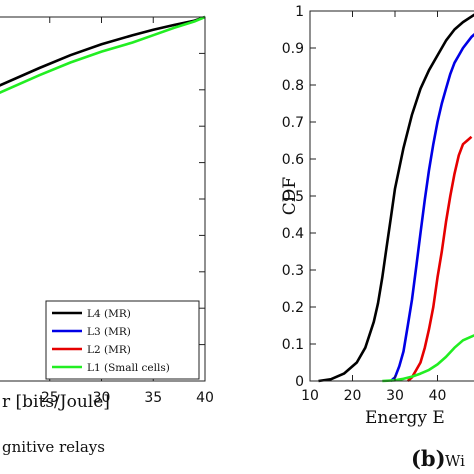  I want to click on left-legend-entry: L4 (MR), so click(109, 314).